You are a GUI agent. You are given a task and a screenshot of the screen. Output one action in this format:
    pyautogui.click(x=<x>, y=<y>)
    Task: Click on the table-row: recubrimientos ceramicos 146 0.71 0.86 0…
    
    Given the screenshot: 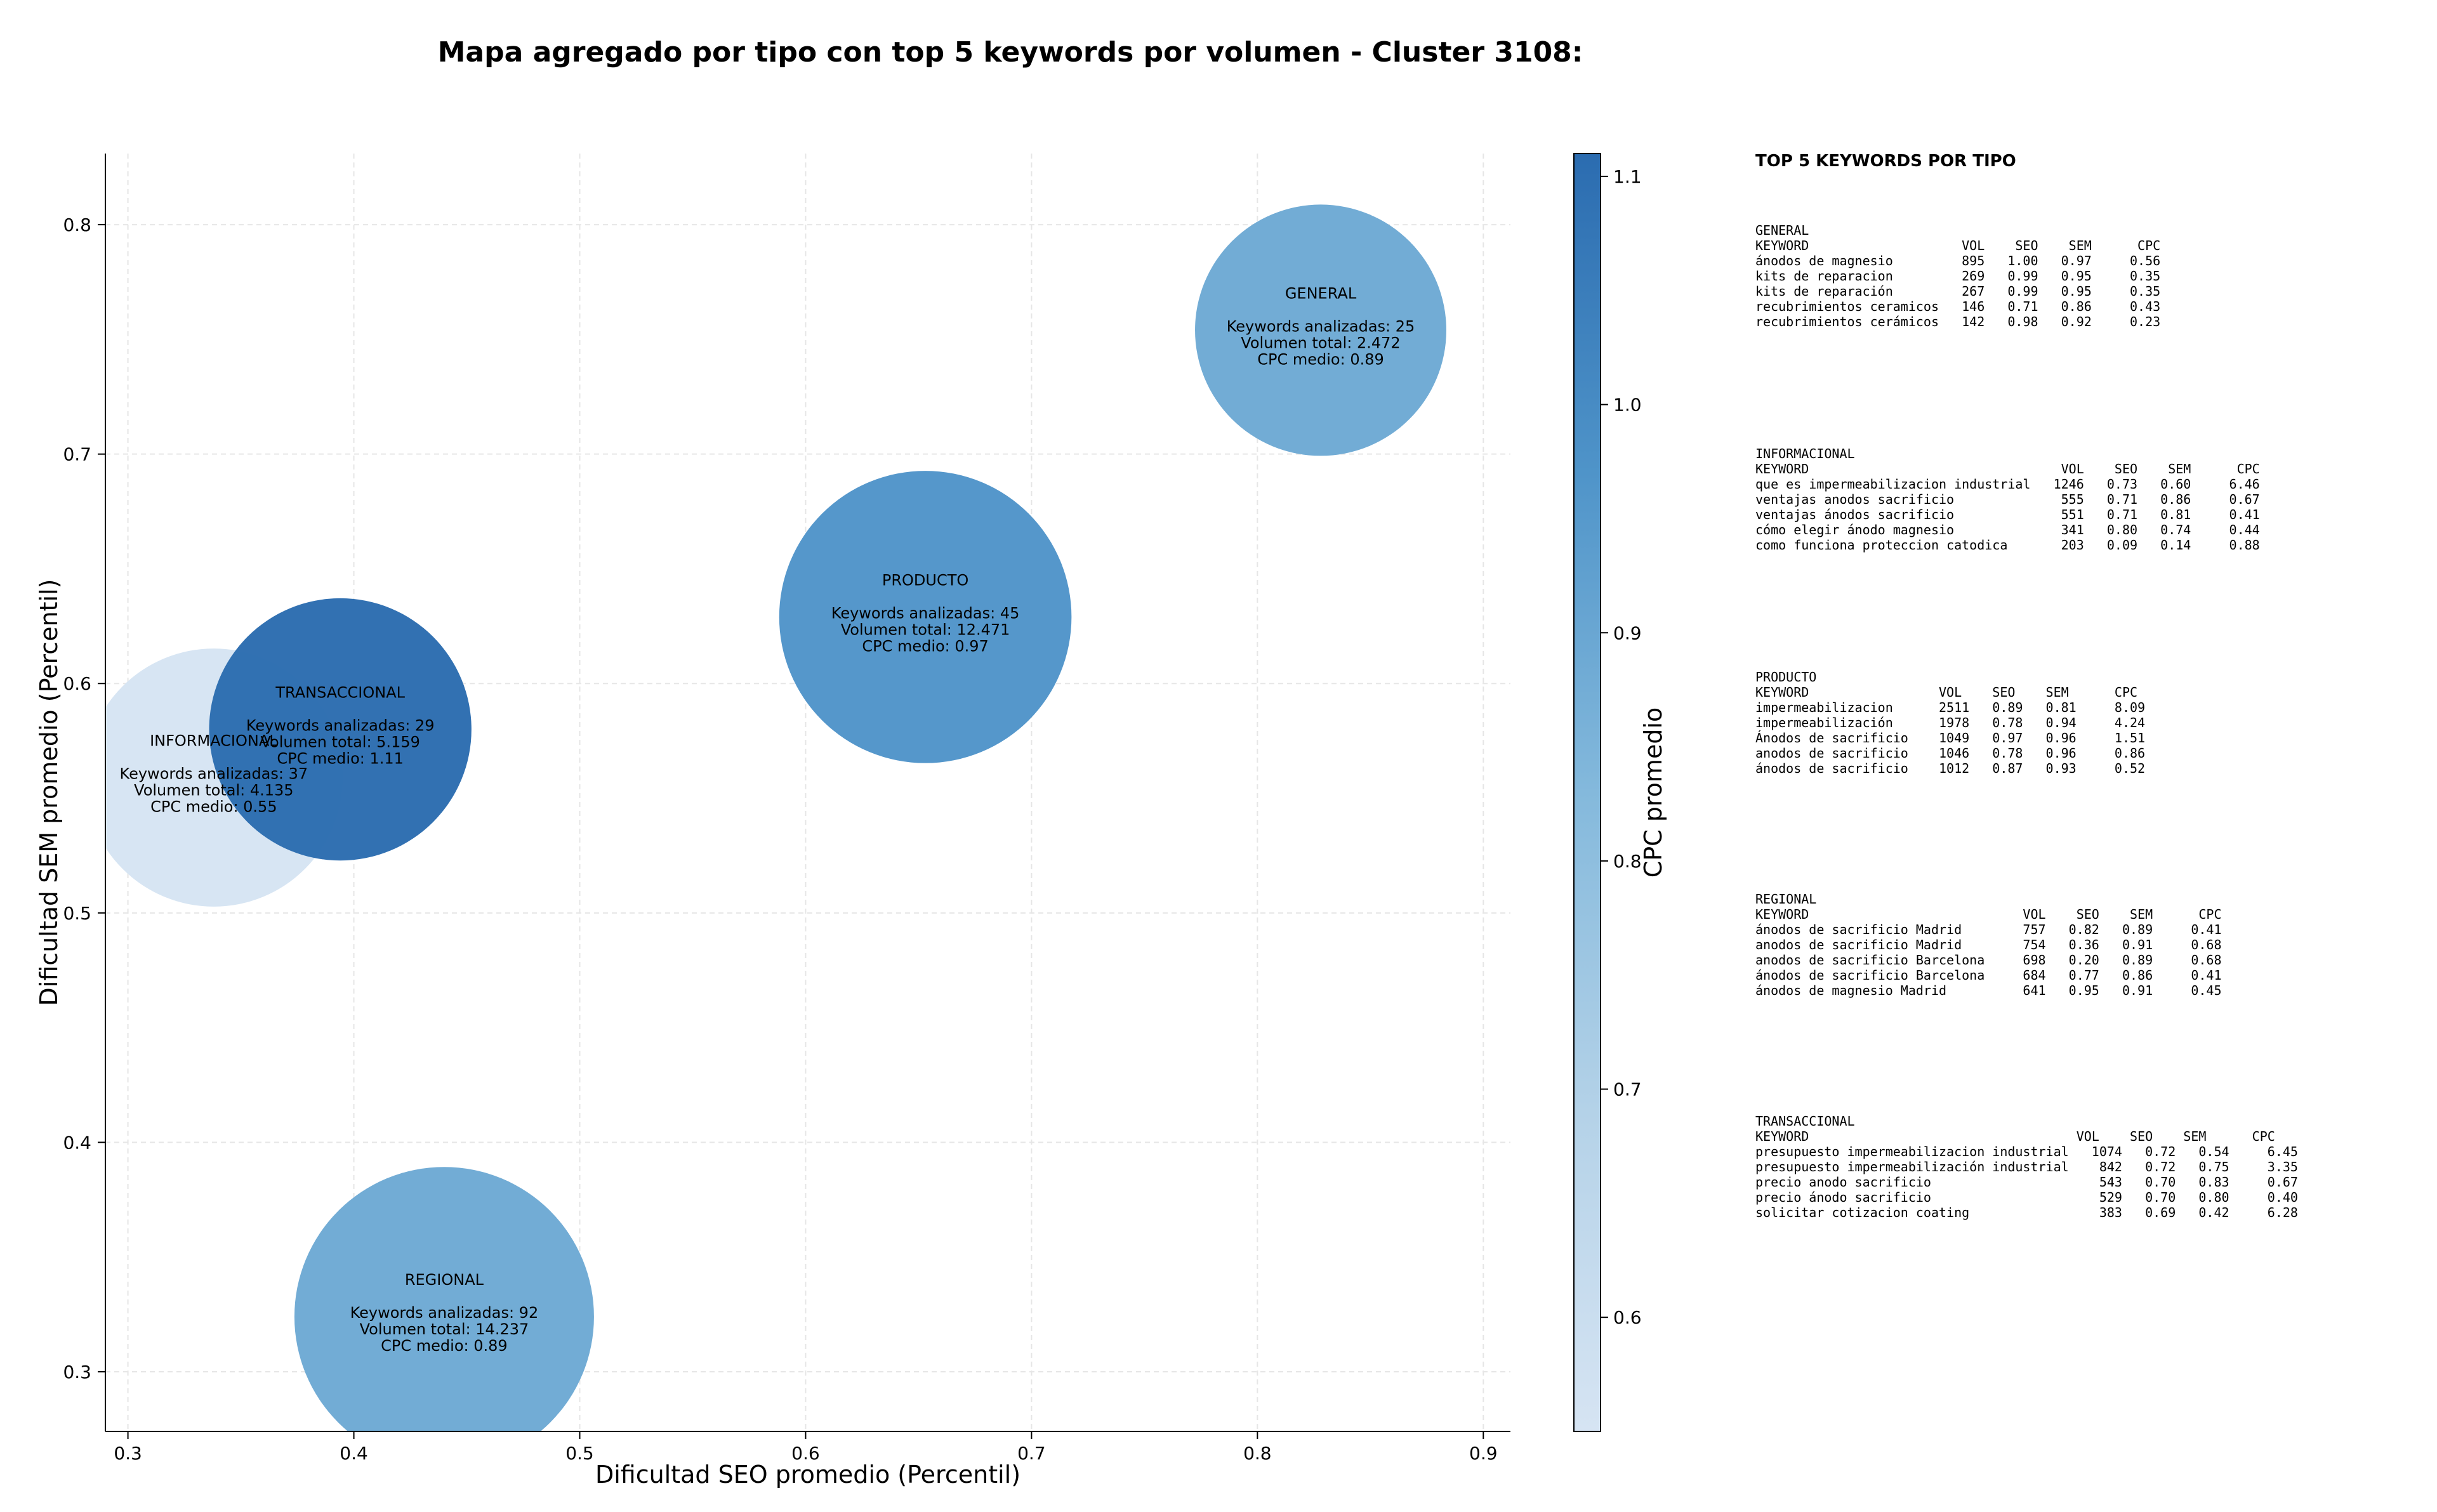 What is the action you would take?
    pyautogui.click(x=1957, y=307)
    